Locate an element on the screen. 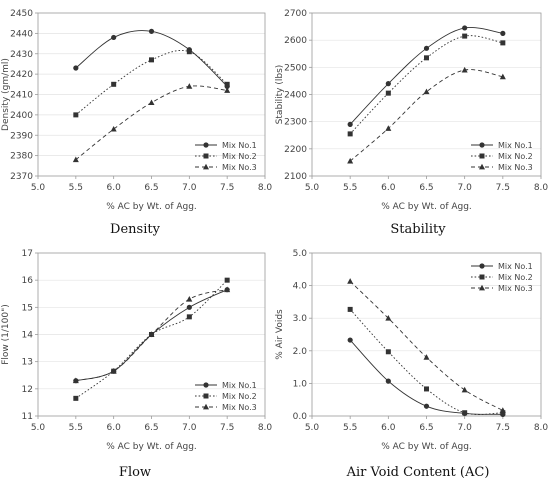  y-tick-label: 4.0 is located at coordinates (300, 287).